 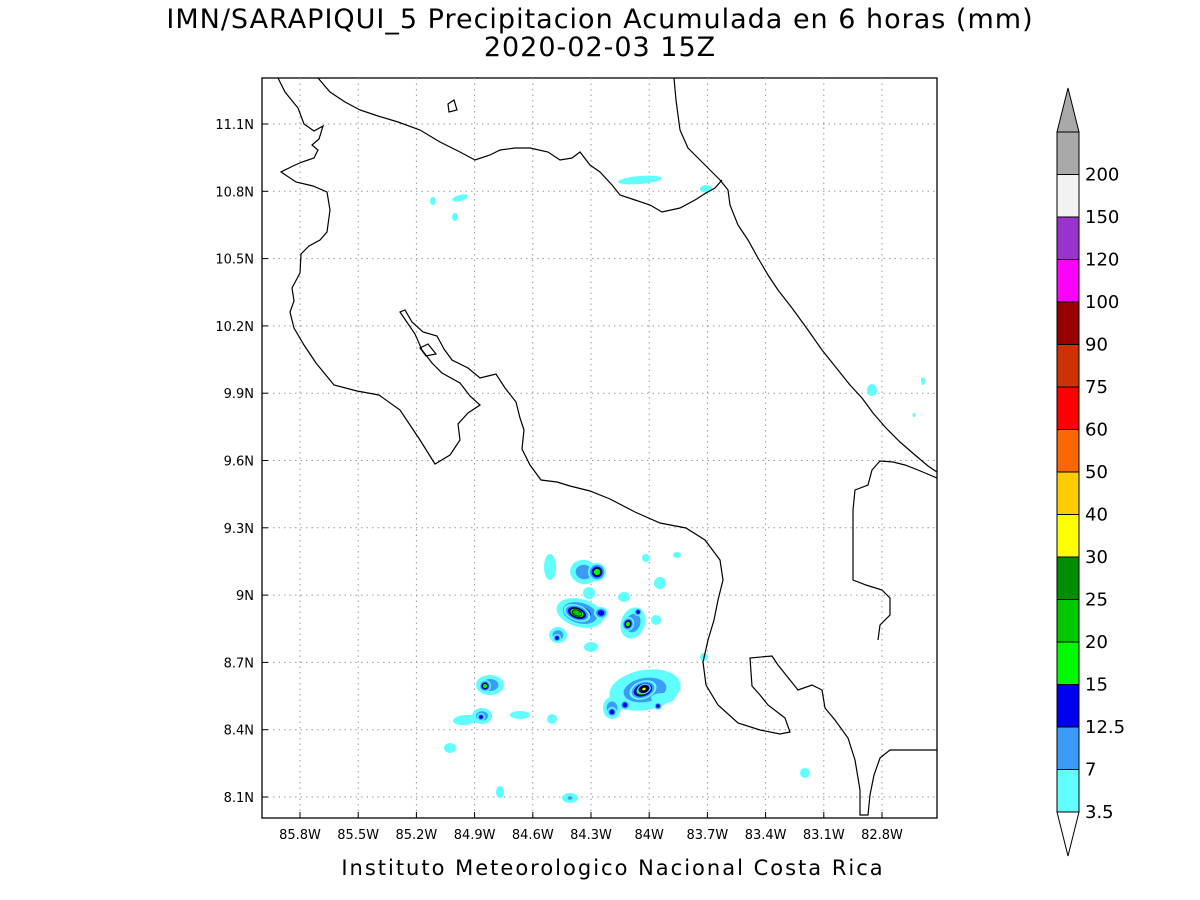 I want to click on colorbar-label: 120, so click(x=1102, y=260).